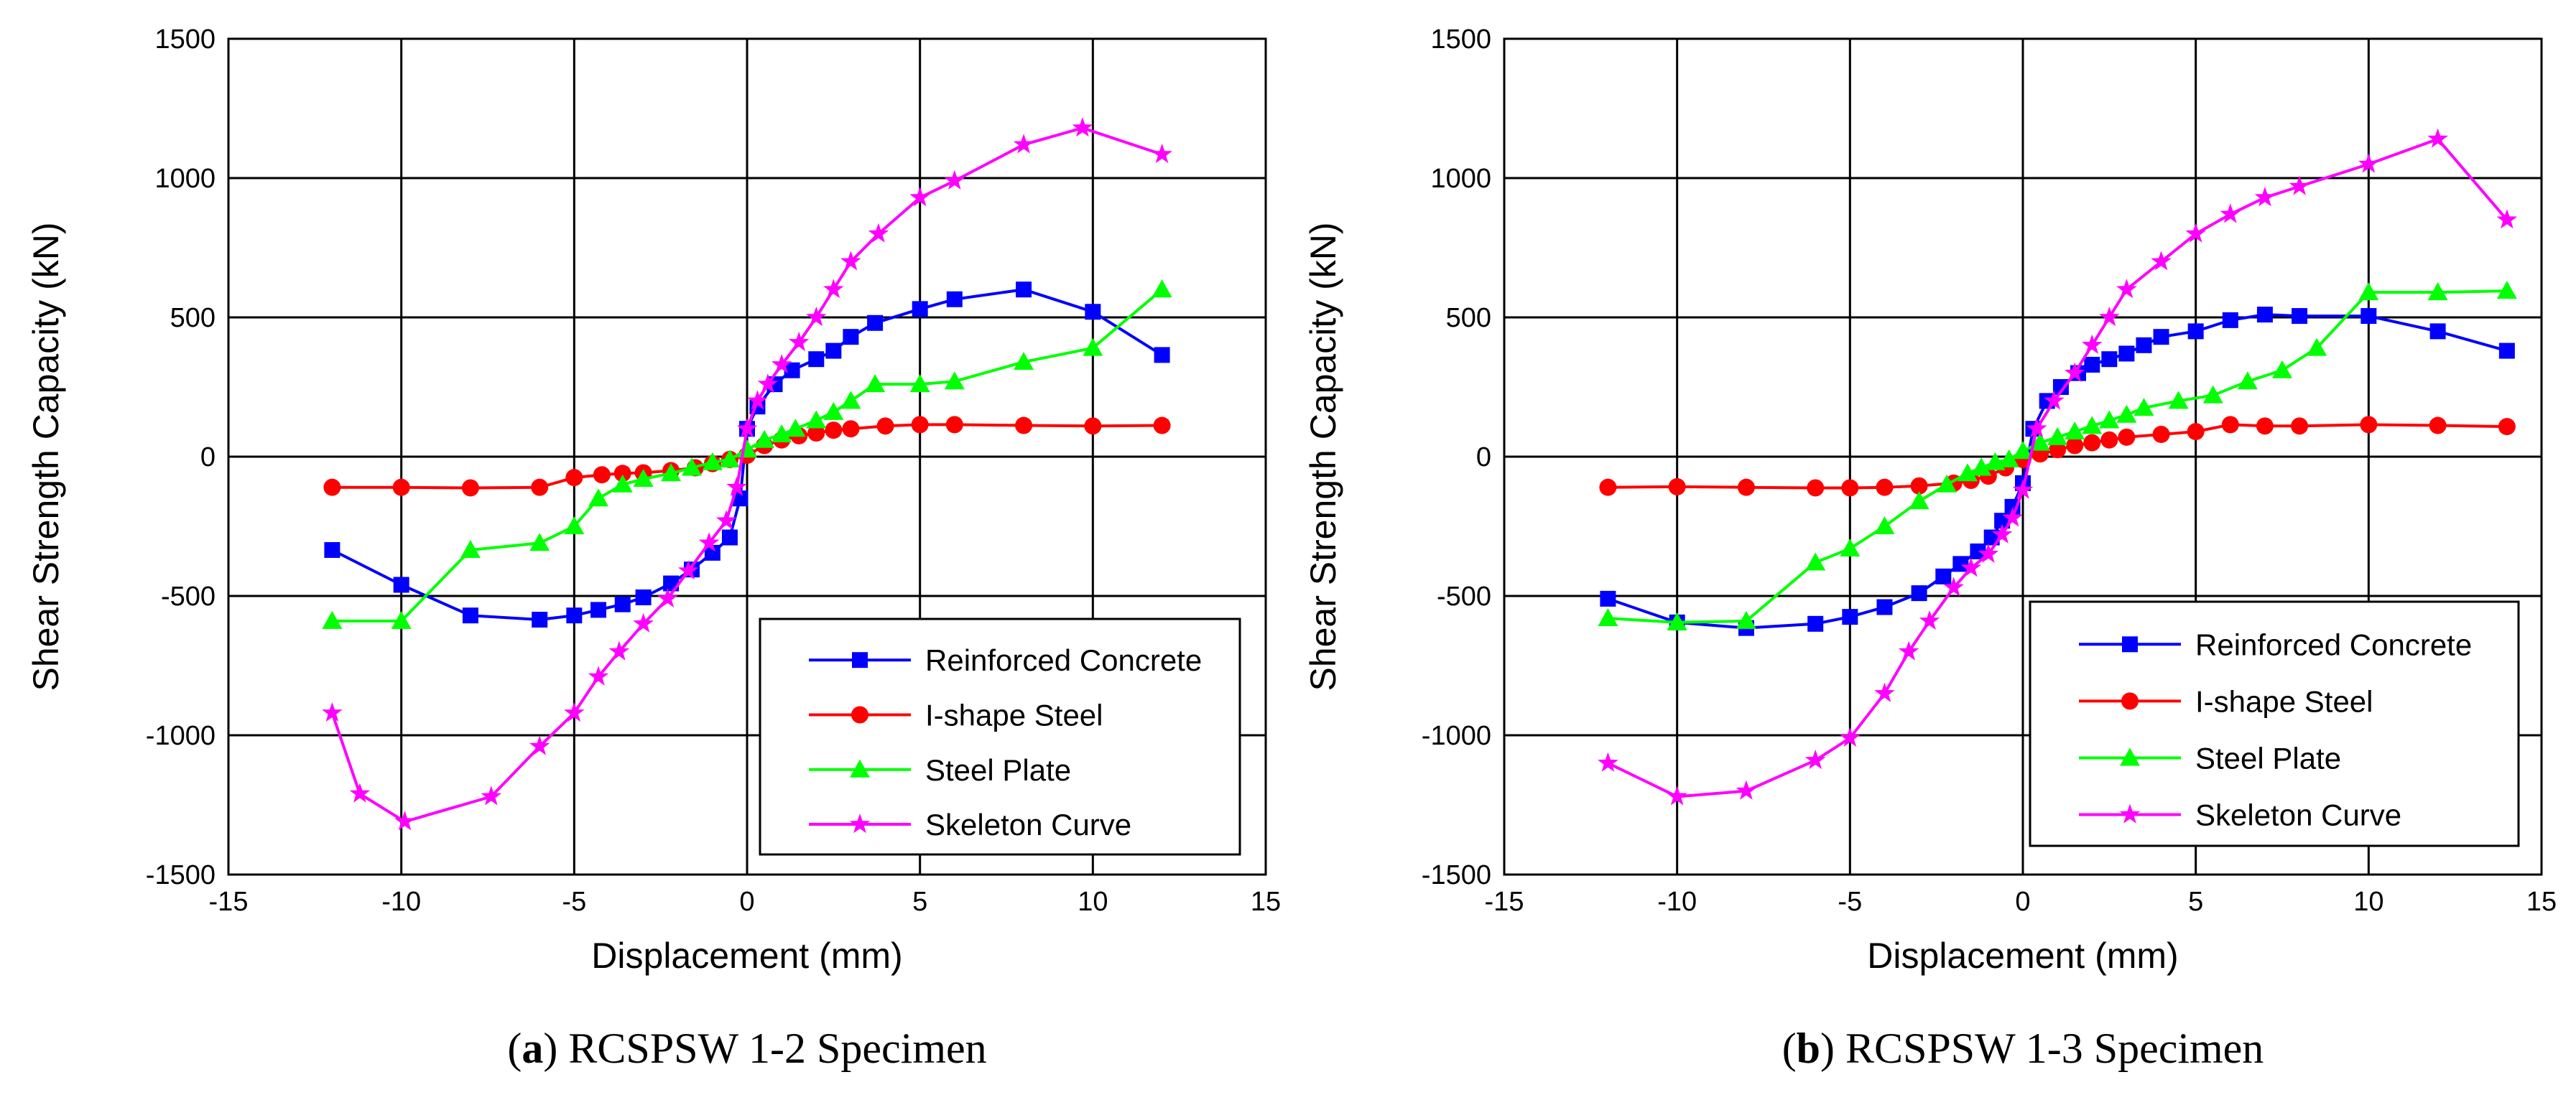 The height and width of the screenshot is (1095, 2576). I want to click on x-tick-label: -5, so click(1850, 902).